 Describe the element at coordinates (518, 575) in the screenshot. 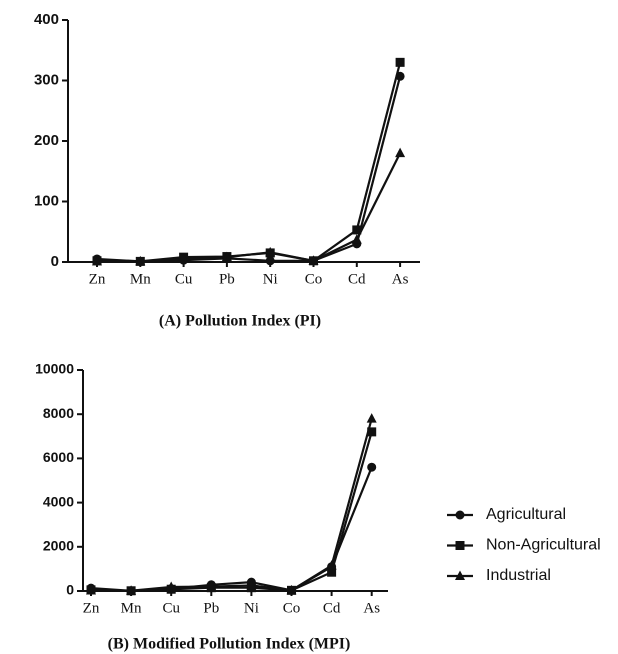

I see `legend-label: Industrial` at that location.